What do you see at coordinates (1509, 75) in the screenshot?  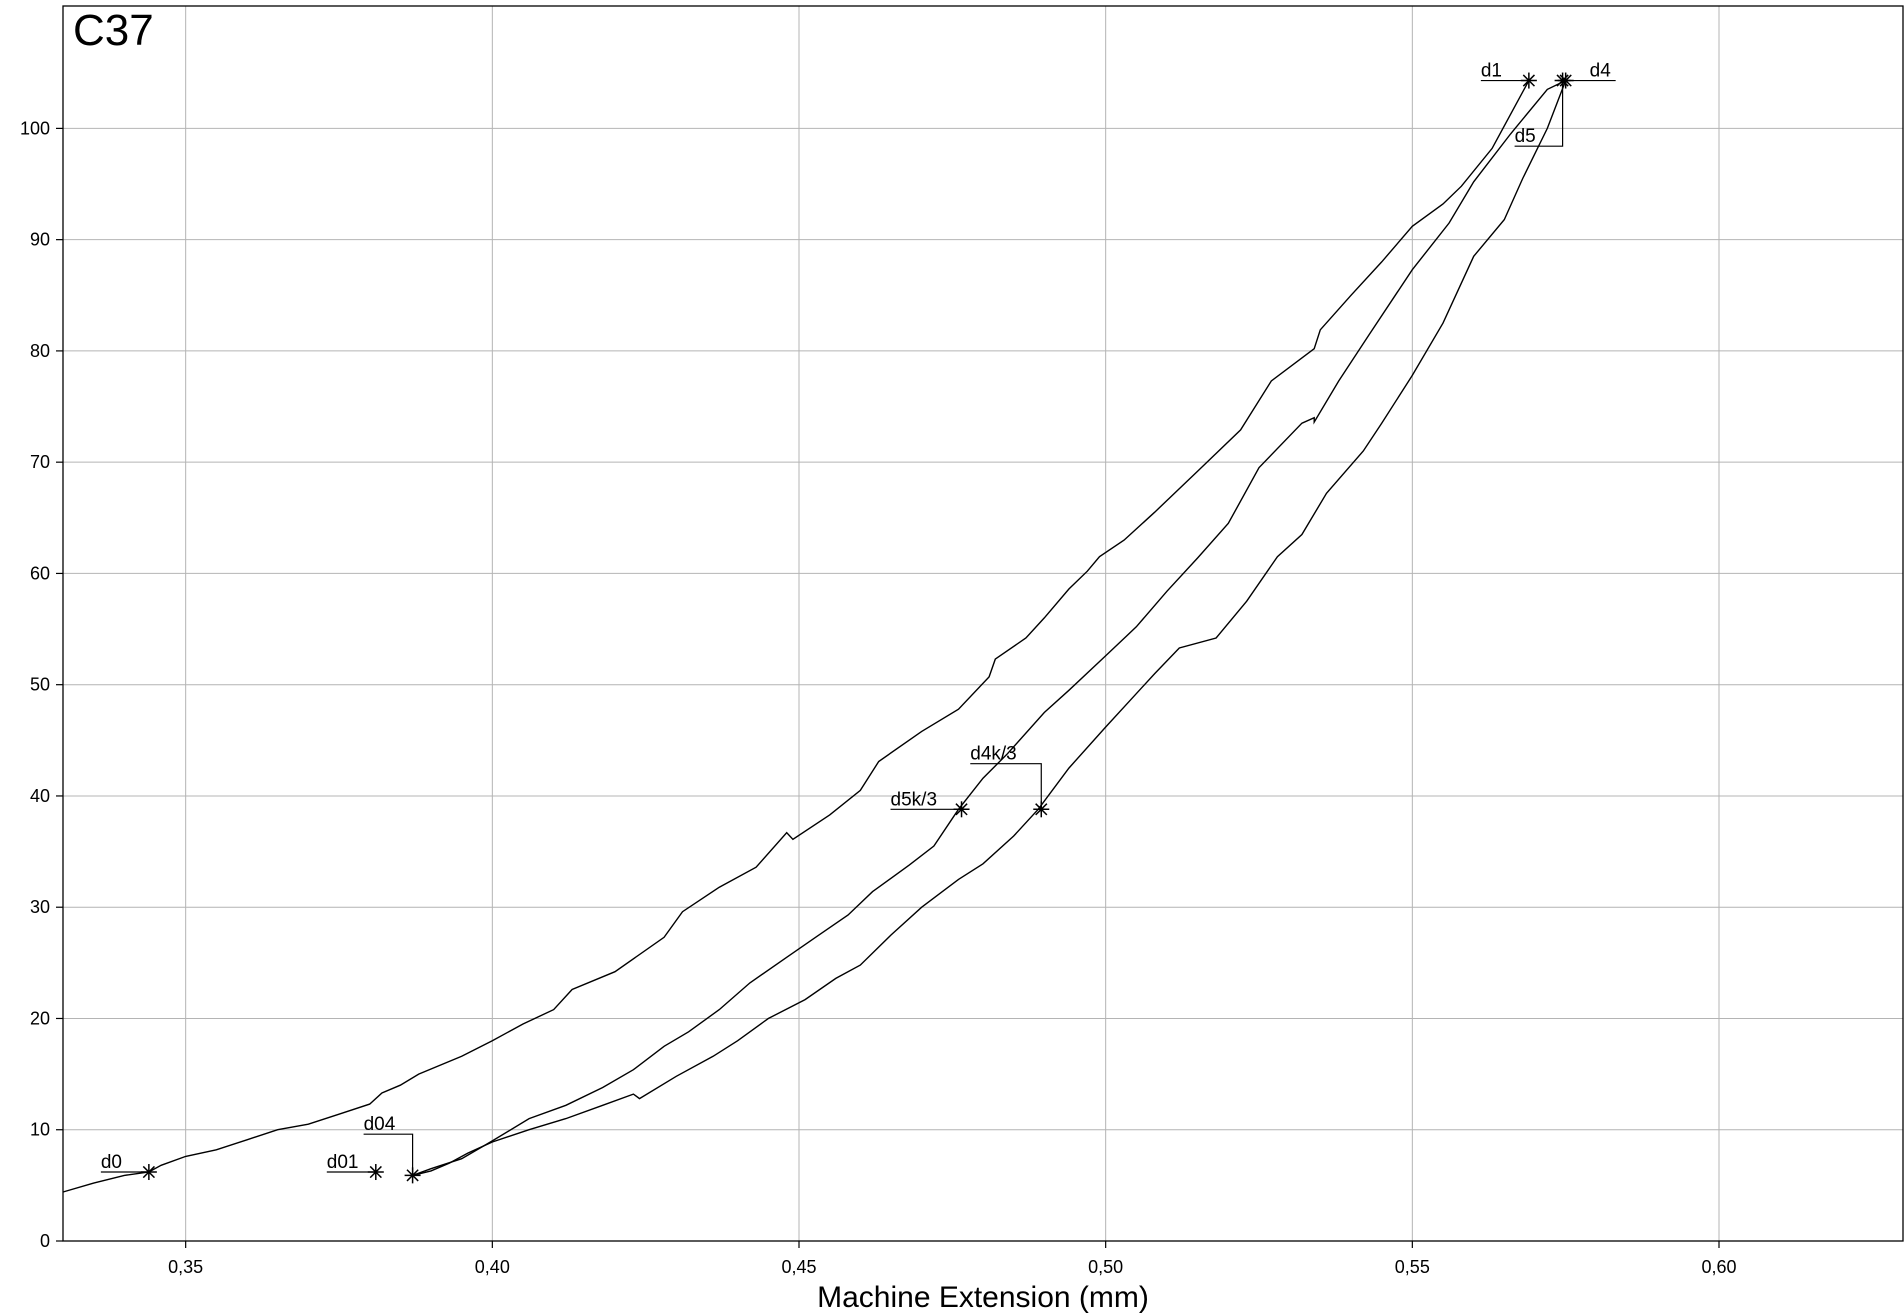 I see `marker-d1: d1` at bounding box center [1509, 75].